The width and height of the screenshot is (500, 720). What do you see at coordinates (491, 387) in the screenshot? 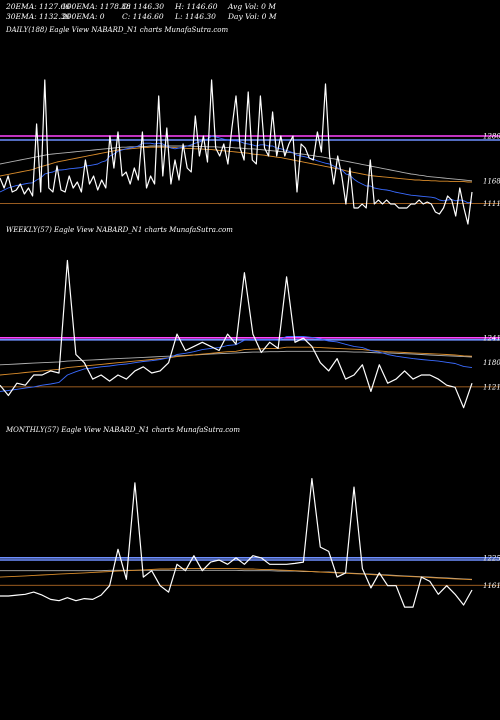
I see `weekly-y-tick-label: 1121` at bounding box center [491, 387].